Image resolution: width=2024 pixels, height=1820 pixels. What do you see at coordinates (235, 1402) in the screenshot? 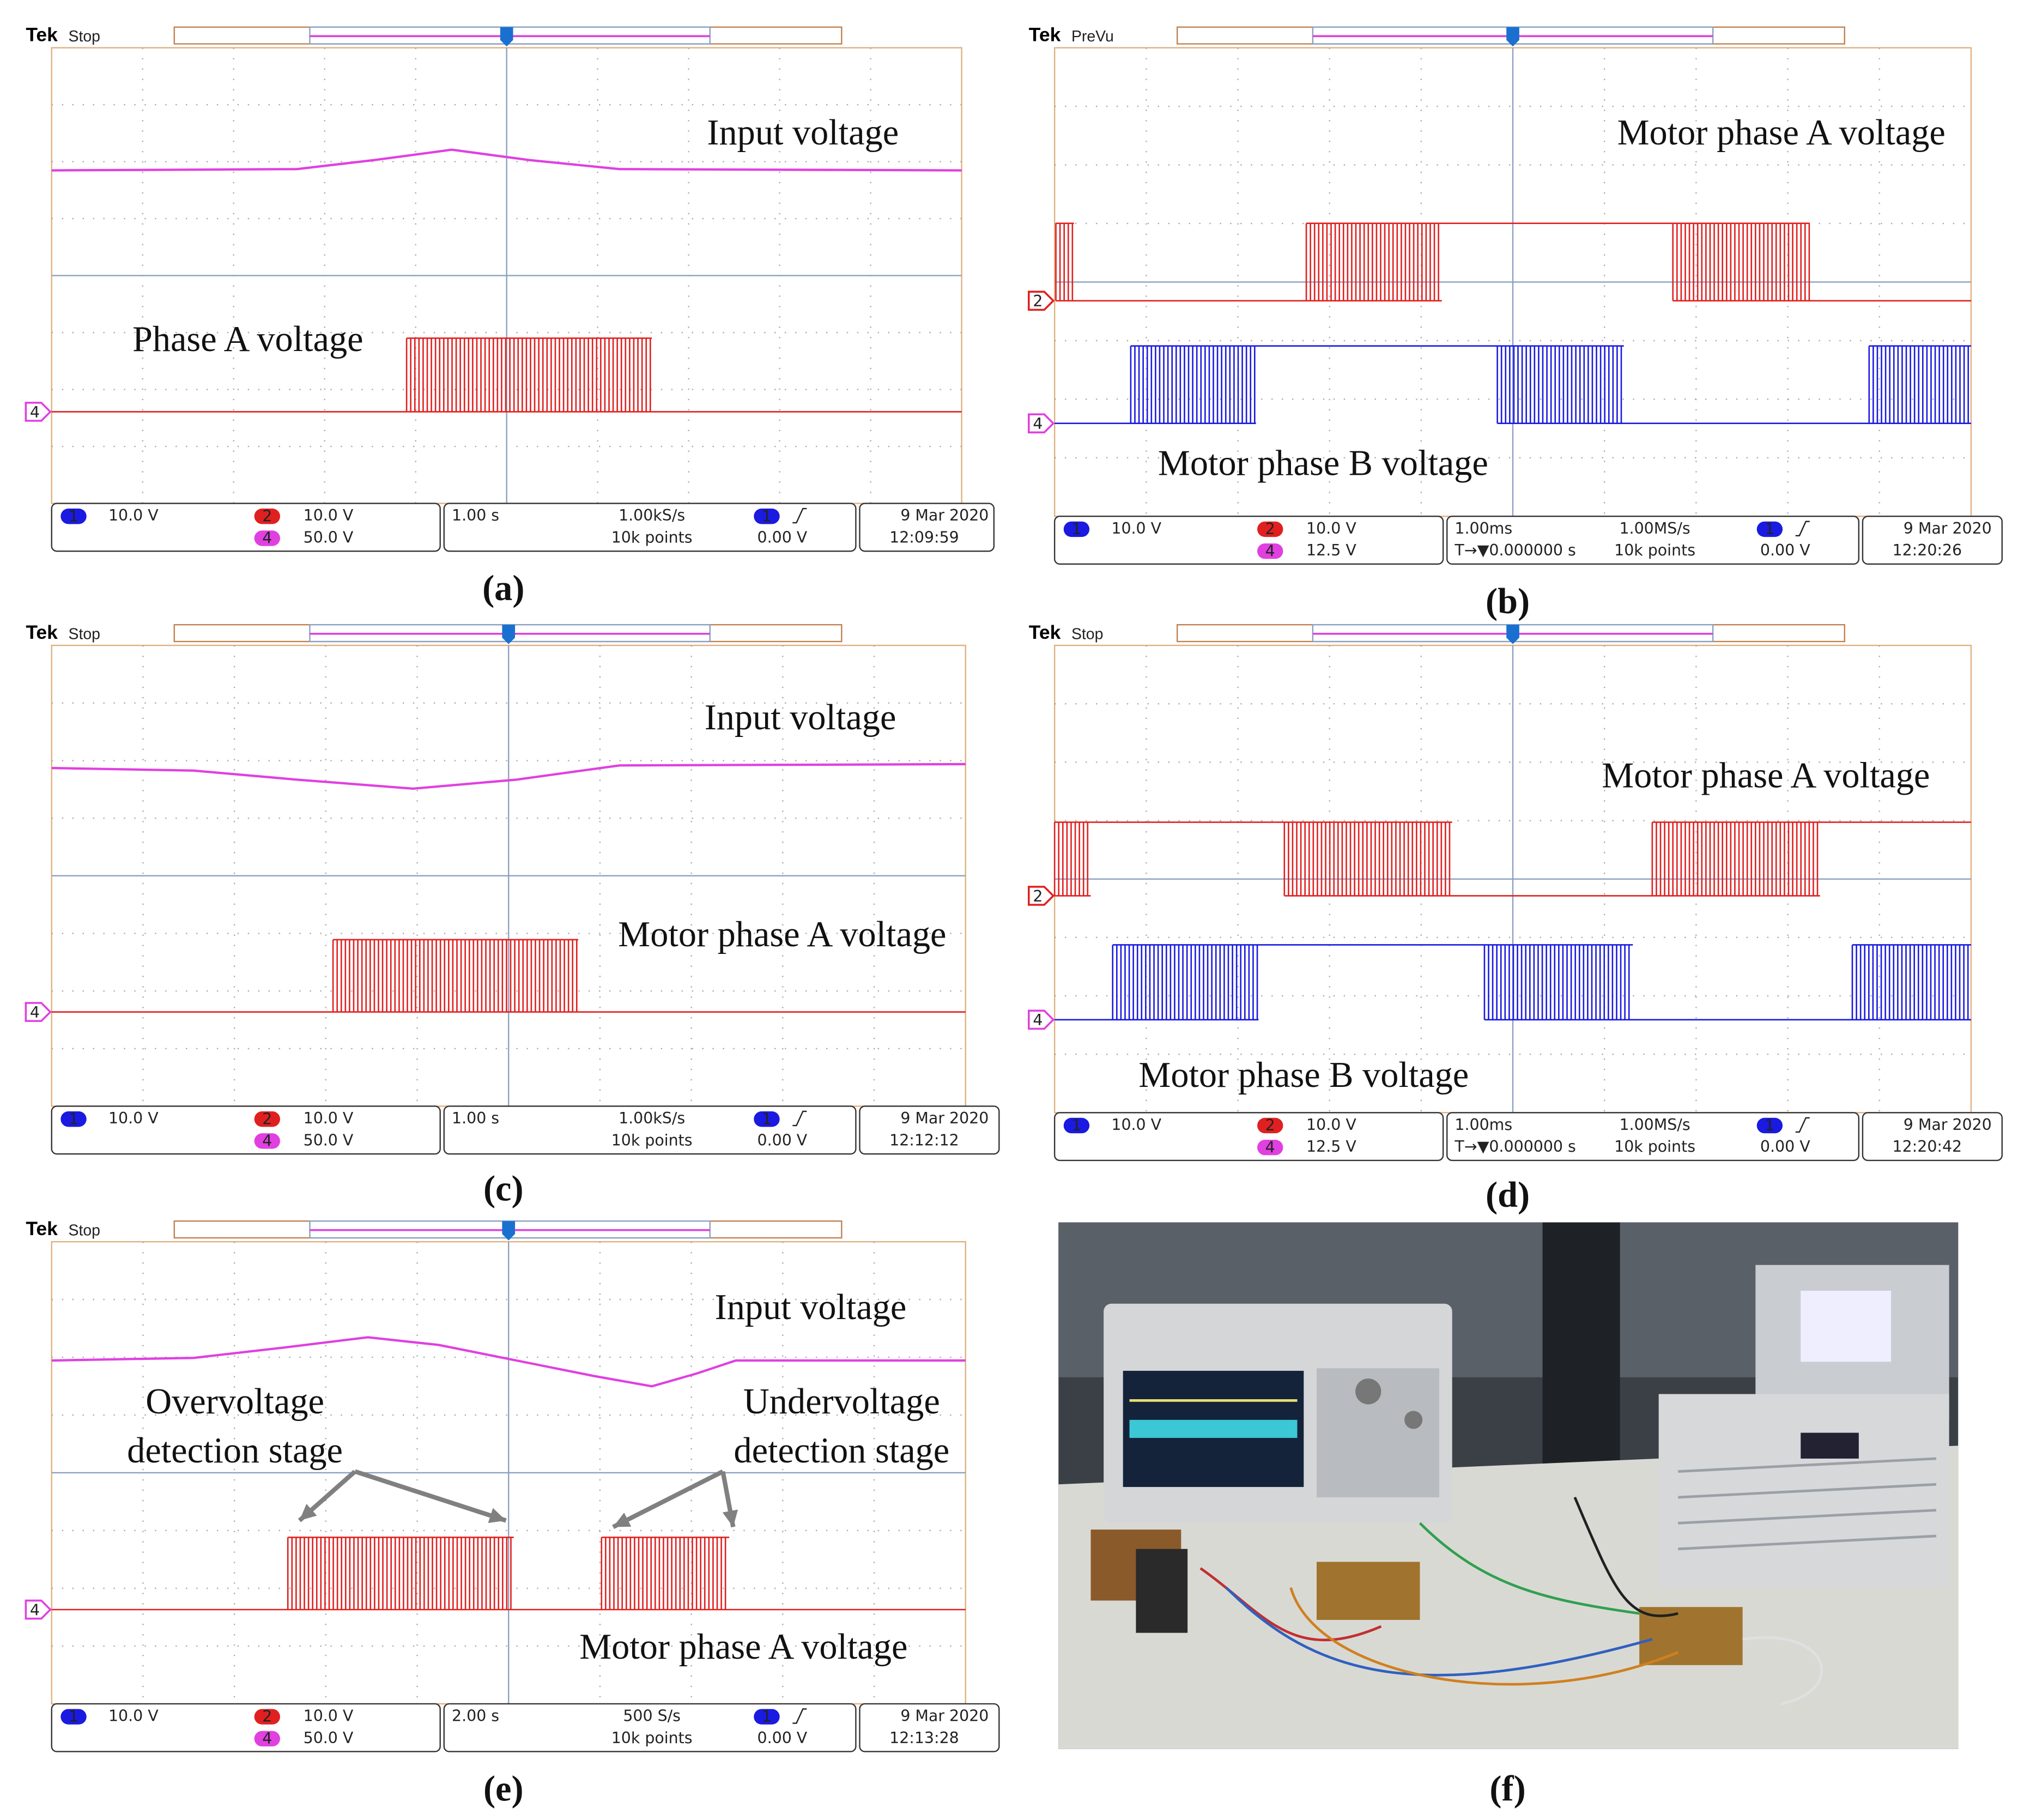
I see `annotation: Overvoltage` at bounding box center [235, 1402].